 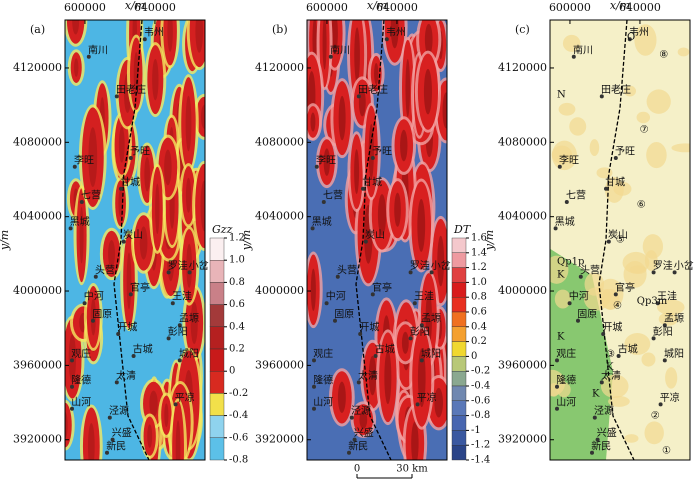 I want to click on y-tick-label: 3960000, so click(x=522, y=364).